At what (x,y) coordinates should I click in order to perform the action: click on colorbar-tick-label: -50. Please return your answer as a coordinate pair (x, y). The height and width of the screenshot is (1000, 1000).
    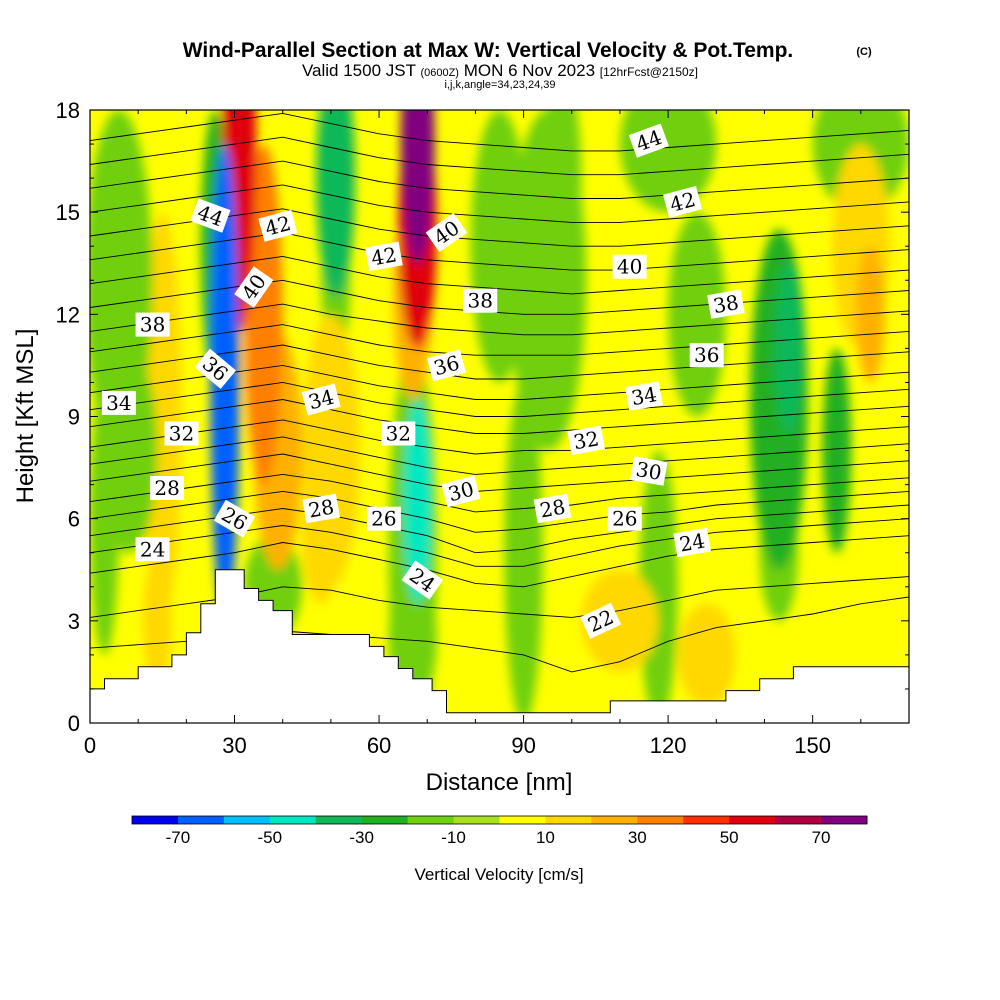
    Looking at the image, I should click on (270, 837).